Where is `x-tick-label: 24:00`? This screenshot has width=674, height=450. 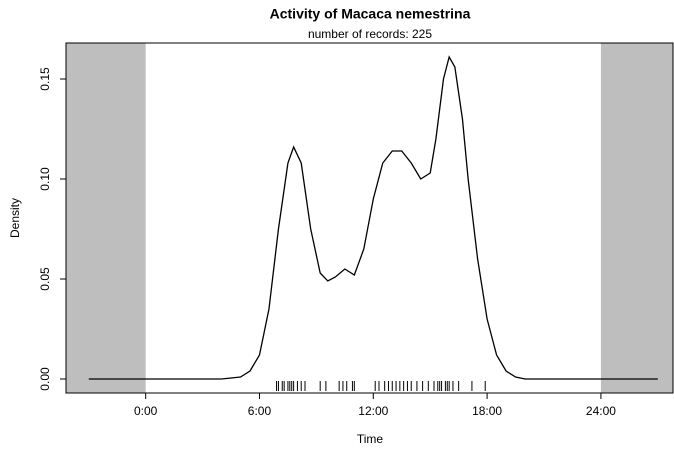 x-tick-label: 24:00 is located at coordinates (601, 411).